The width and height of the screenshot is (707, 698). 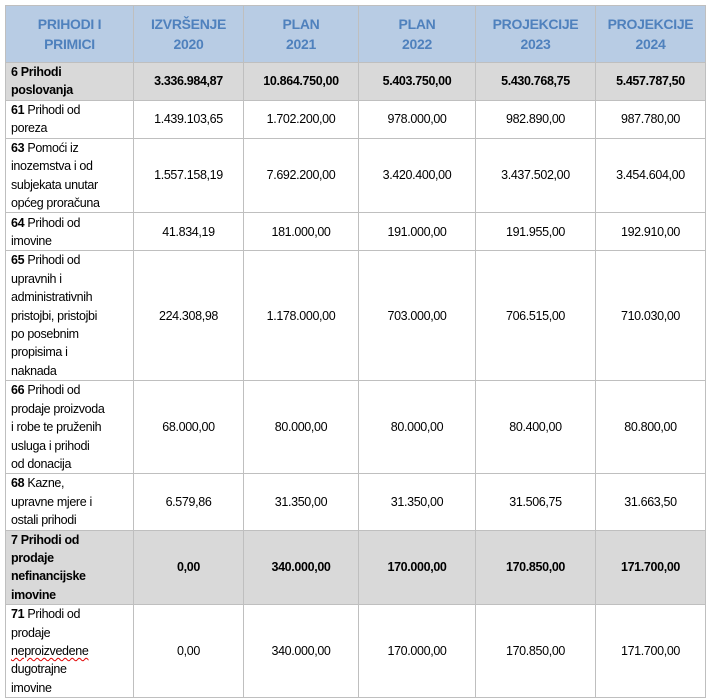 I want to click on column-header: PLAN 2022, so click(x=417, y=34).